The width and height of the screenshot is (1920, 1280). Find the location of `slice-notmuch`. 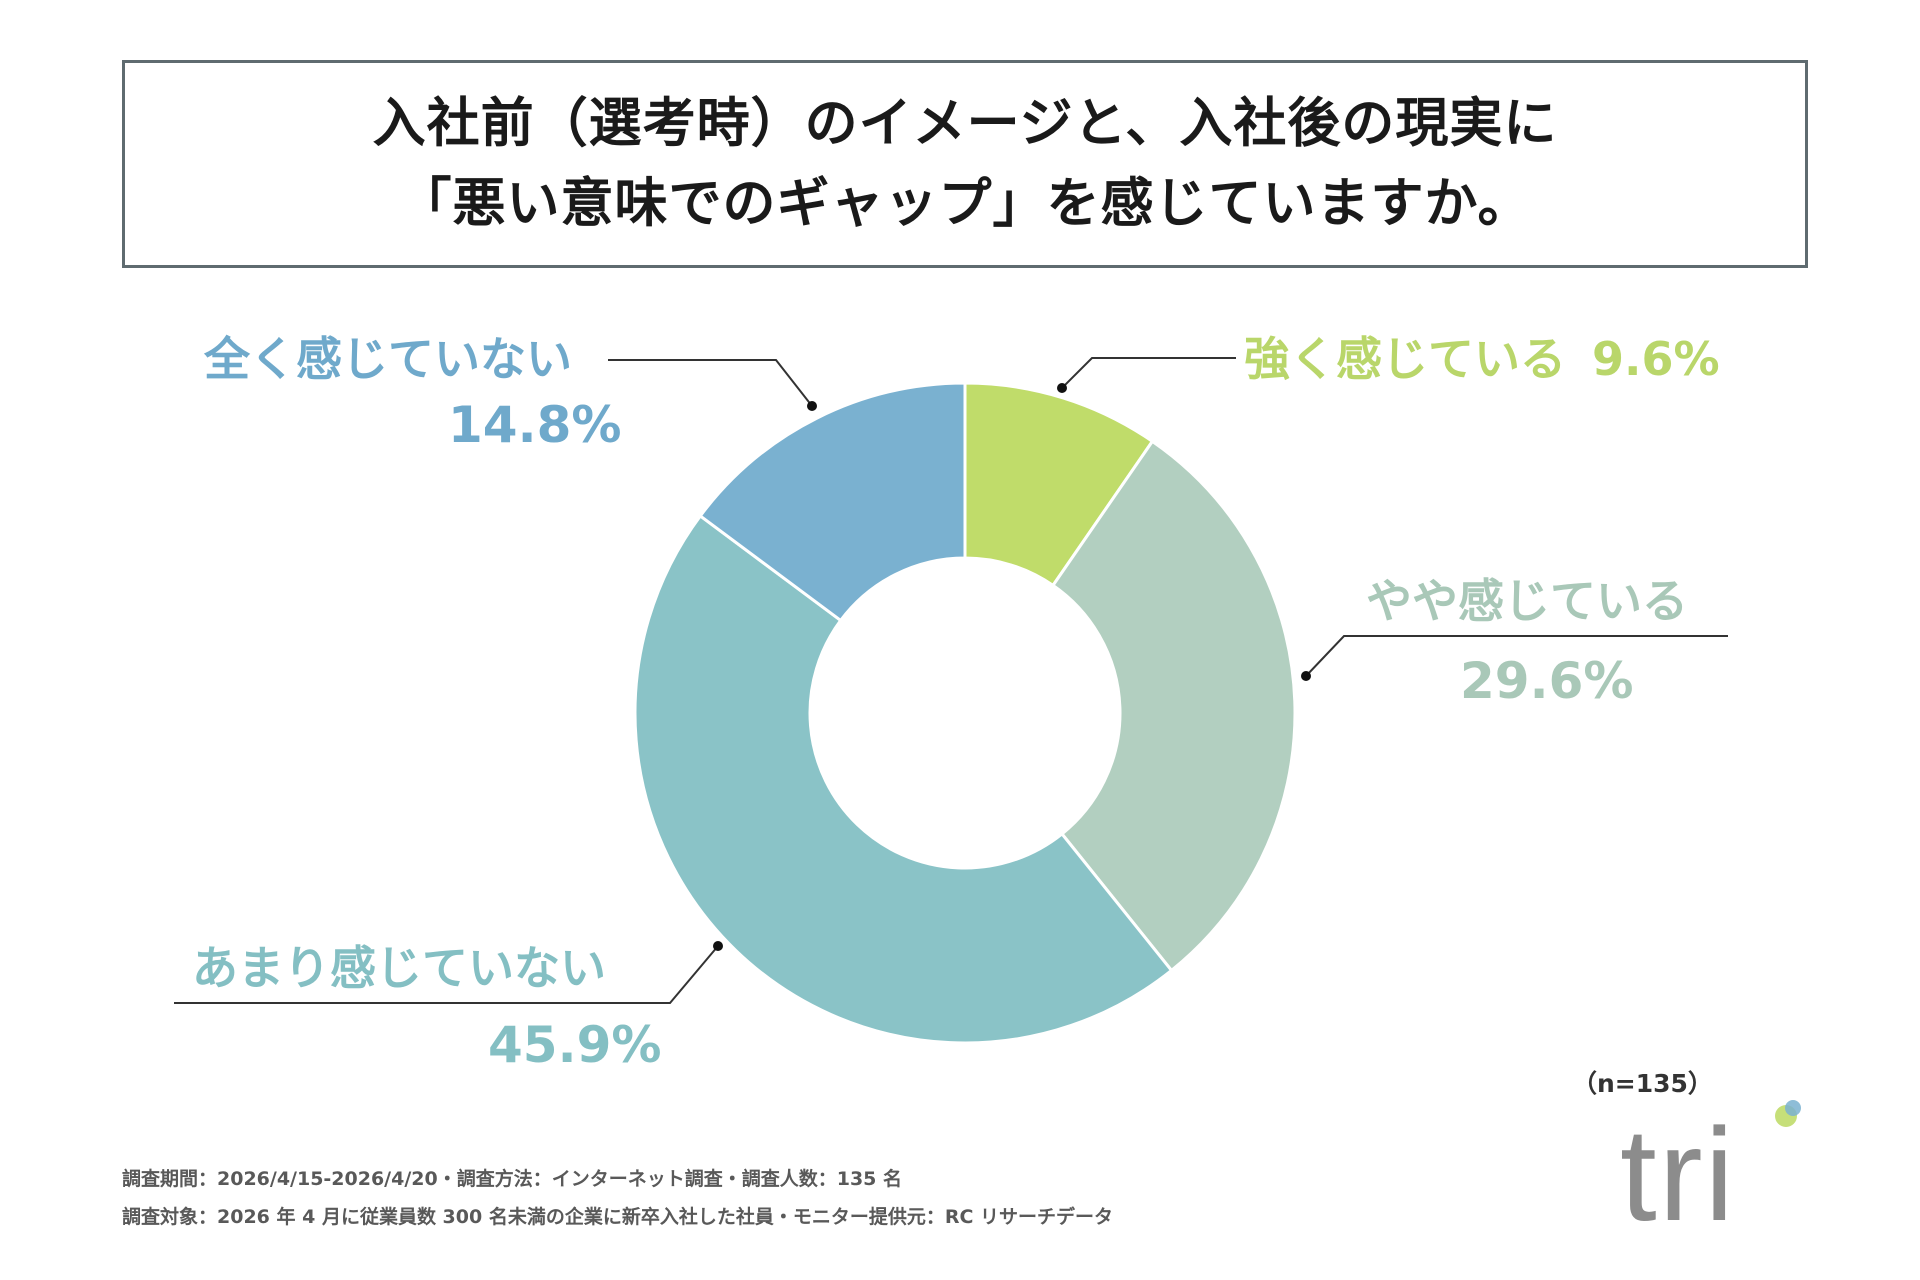

slice-notmuch is located at coordinates (903, 779).